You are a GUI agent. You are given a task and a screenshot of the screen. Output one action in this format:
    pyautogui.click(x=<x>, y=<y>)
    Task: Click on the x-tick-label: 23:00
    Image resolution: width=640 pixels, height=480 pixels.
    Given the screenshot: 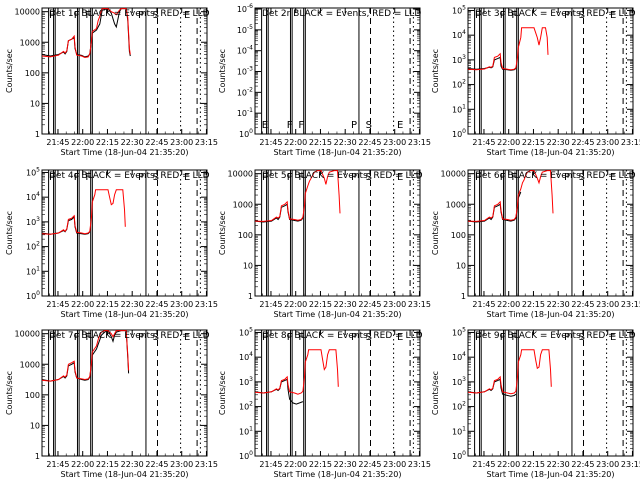 What is the action you would take?
    pyautogui.click(x=181, y=142)
    